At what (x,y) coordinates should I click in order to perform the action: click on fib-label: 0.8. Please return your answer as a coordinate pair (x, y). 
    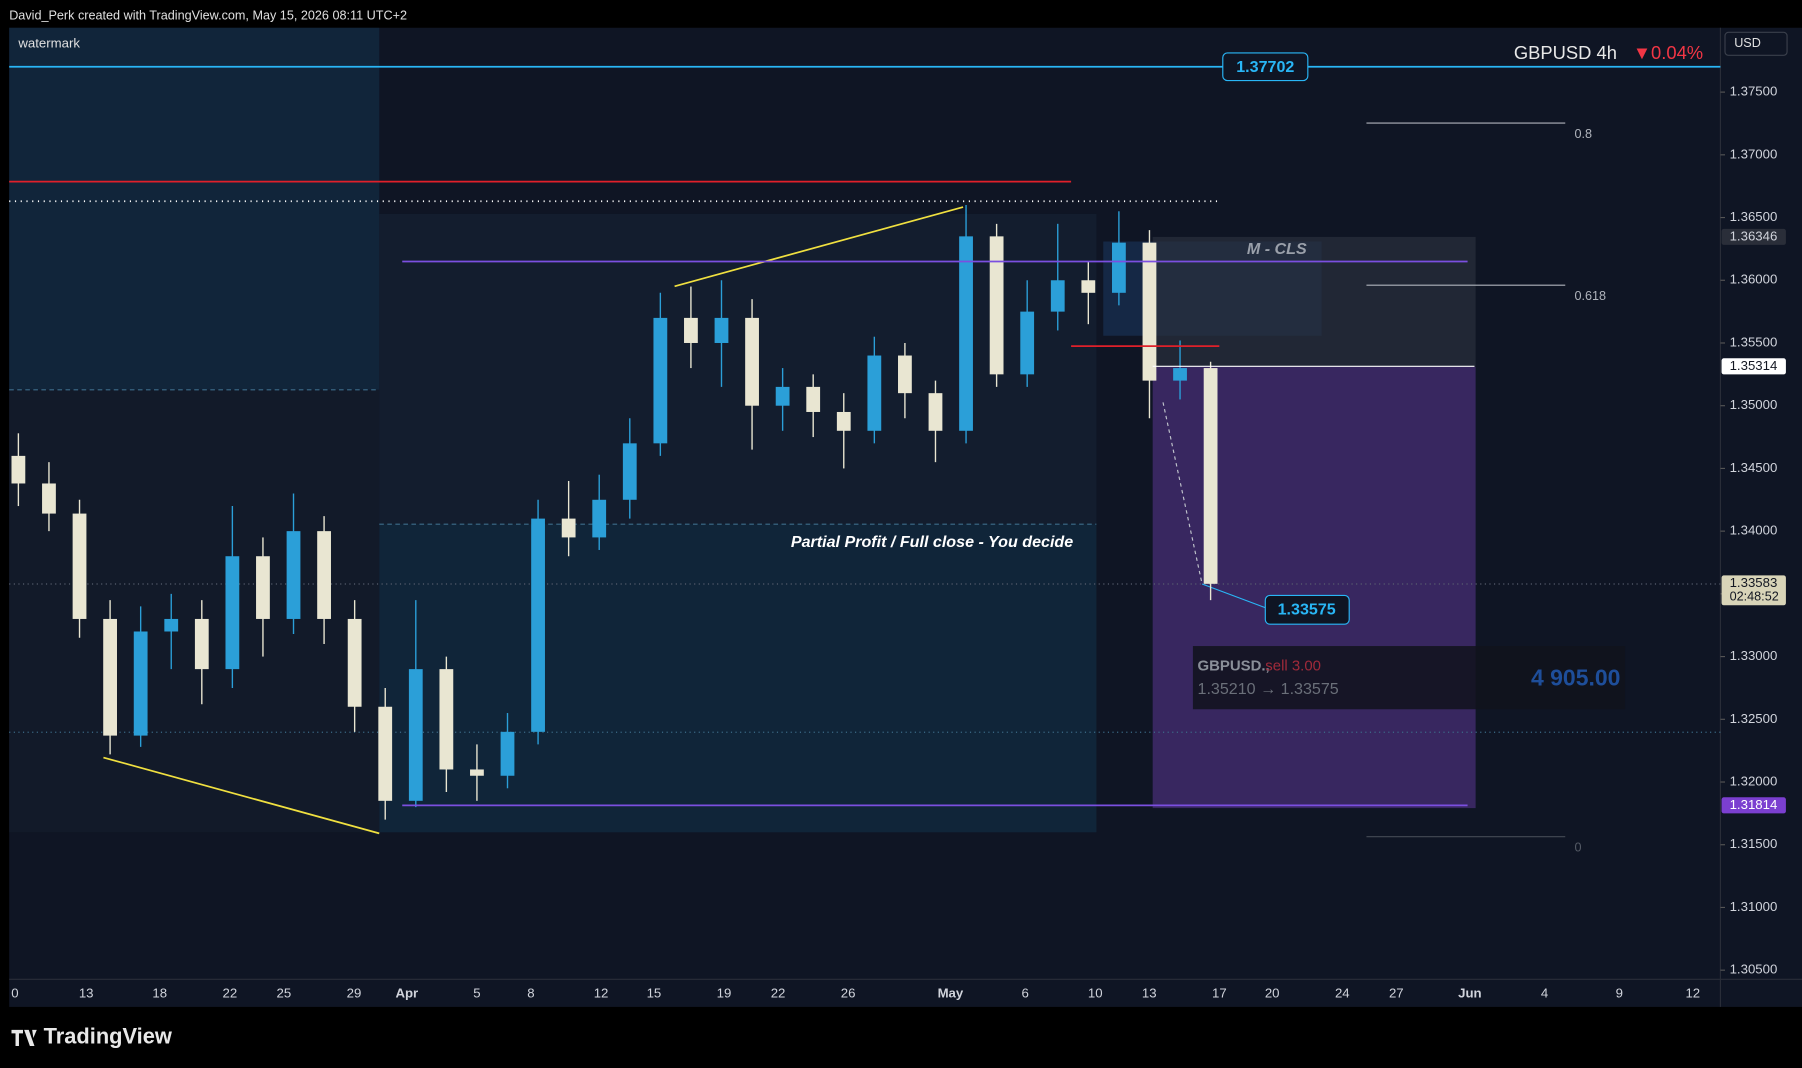
    Looking at the image, I should click on (1583, 134).